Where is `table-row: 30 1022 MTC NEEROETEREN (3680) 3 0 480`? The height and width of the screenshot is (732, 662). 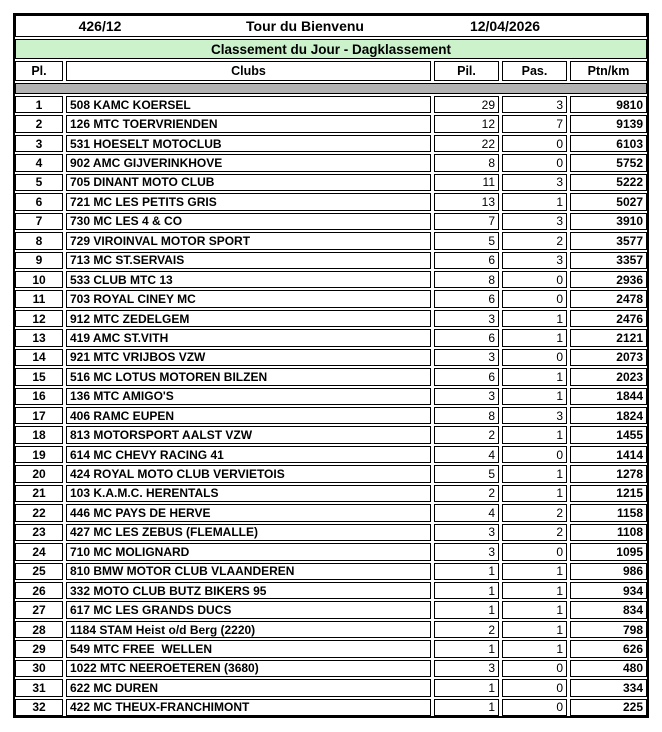
table-row: 30 1022 MTC NEEROETEREN (3680) 3 0 480 is located at coordinates (331, 668).